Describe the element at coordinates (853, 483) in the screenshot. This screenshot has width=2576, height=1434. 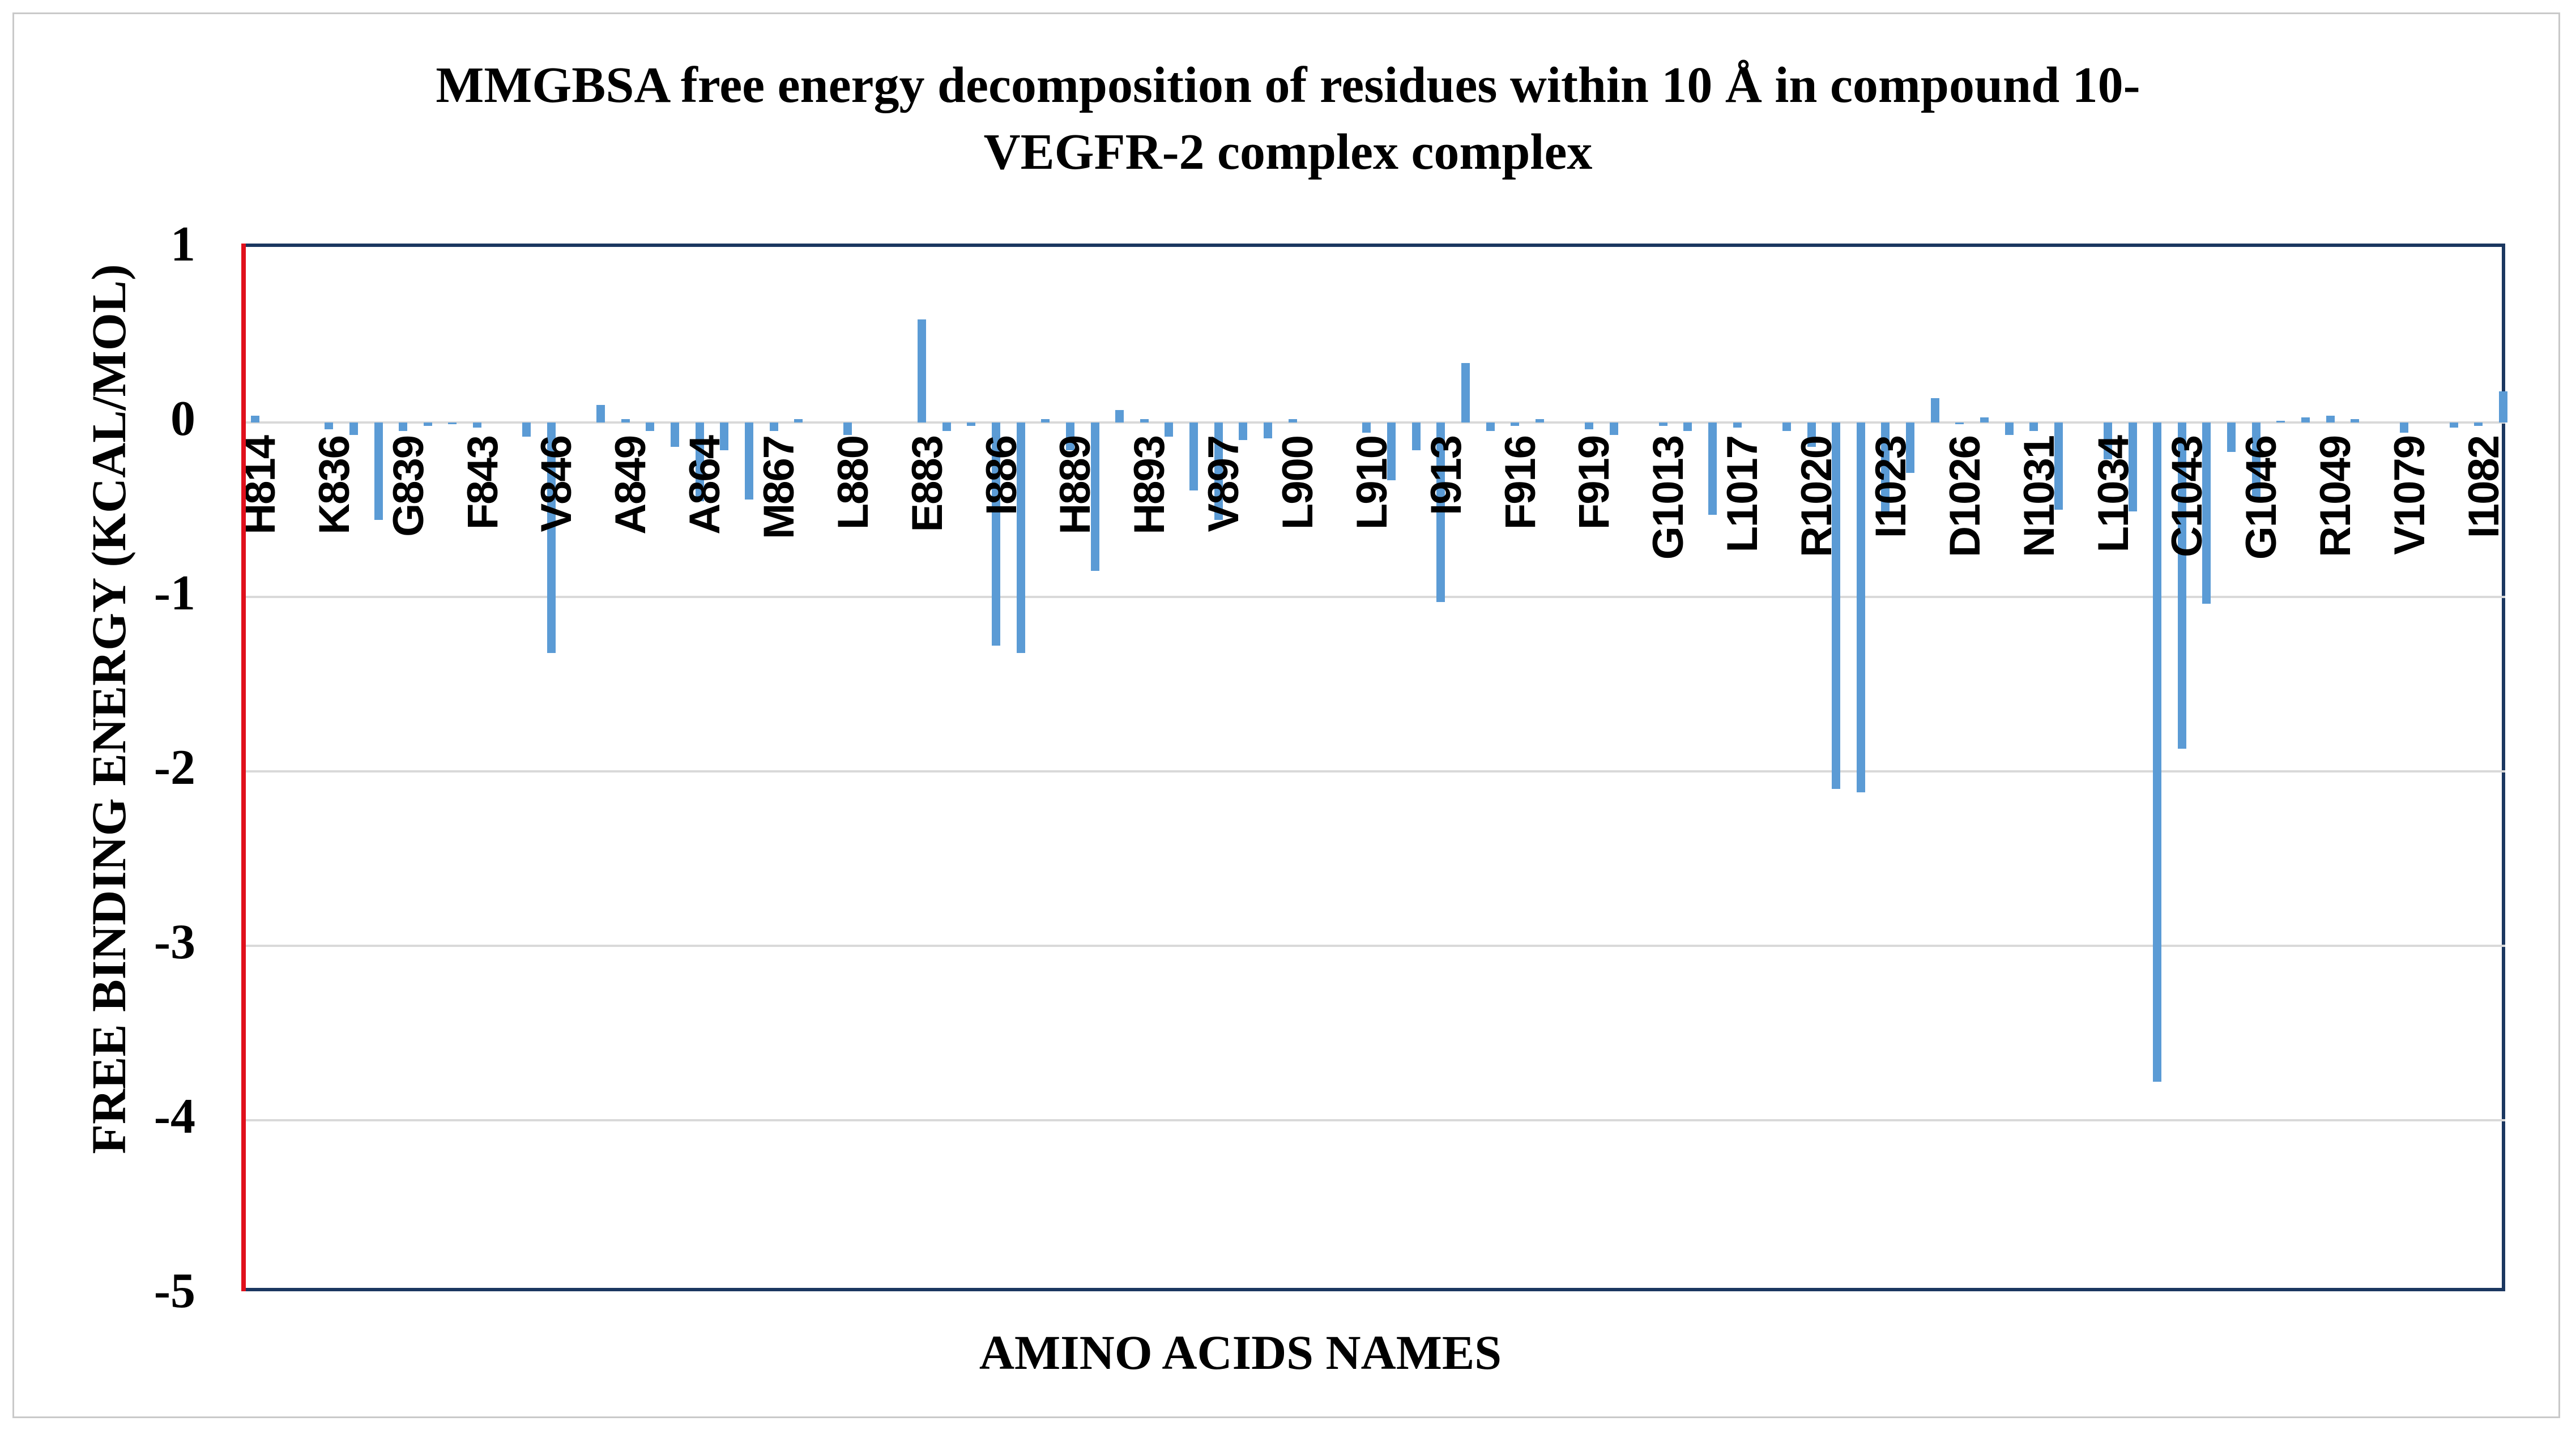
I see `category-label-L880: L880` at that location.